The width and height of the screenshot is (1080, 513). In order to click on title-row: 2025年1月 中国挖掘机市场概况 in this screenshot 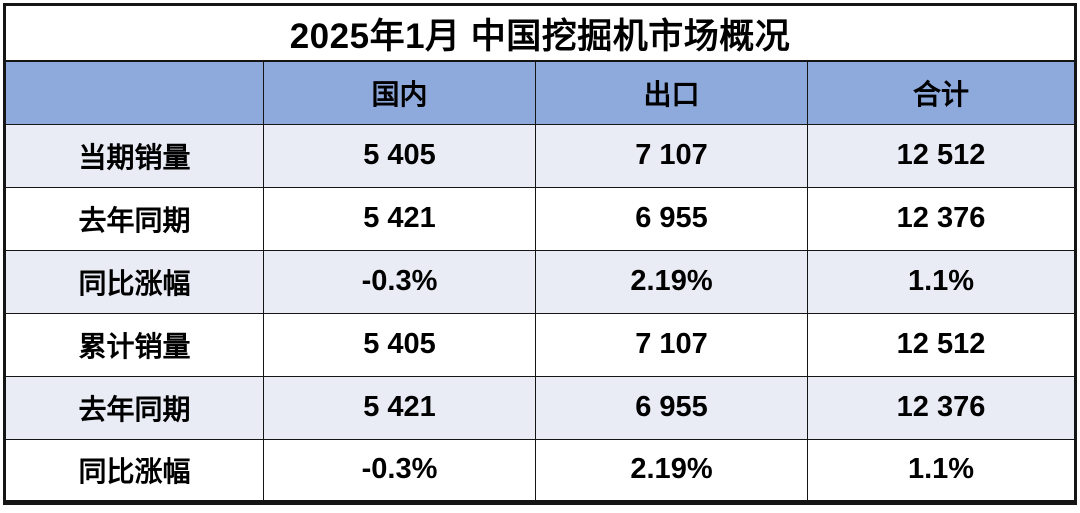, I will do `click(540, 33)`.